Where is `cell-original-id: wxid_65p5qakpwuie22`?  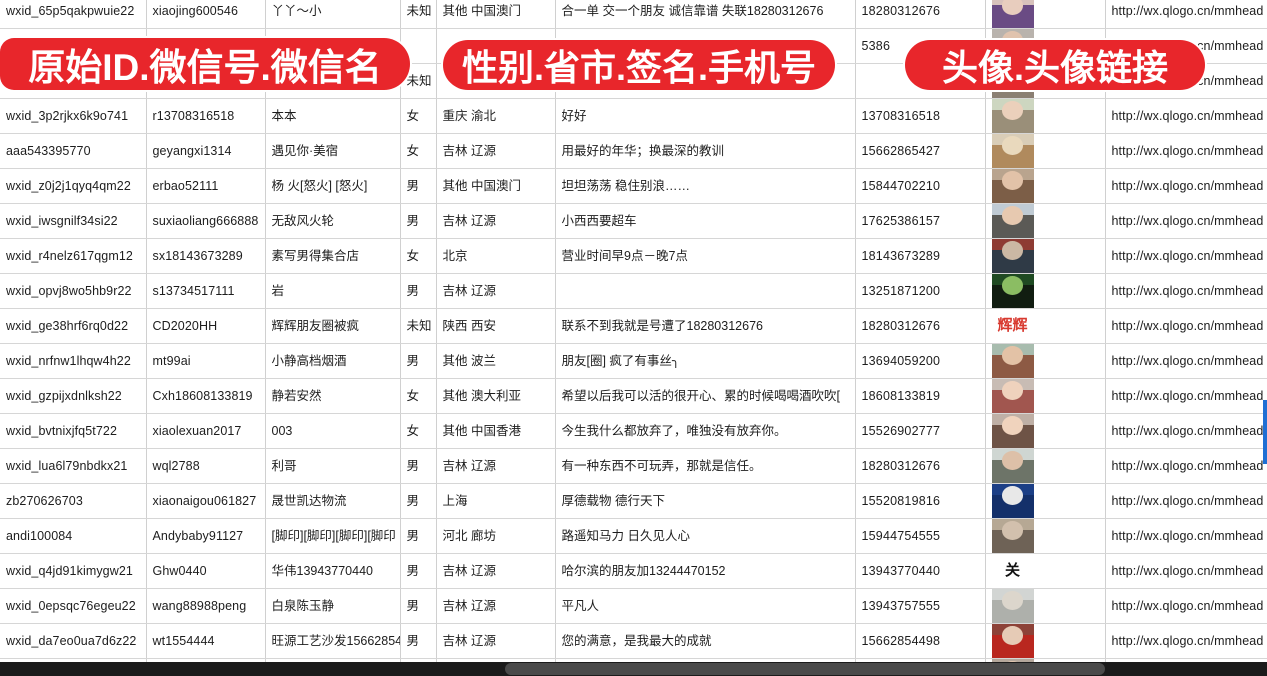
cell-original-id: wxid_65p5qakpwuie22 is located at coordinates (73, 14).